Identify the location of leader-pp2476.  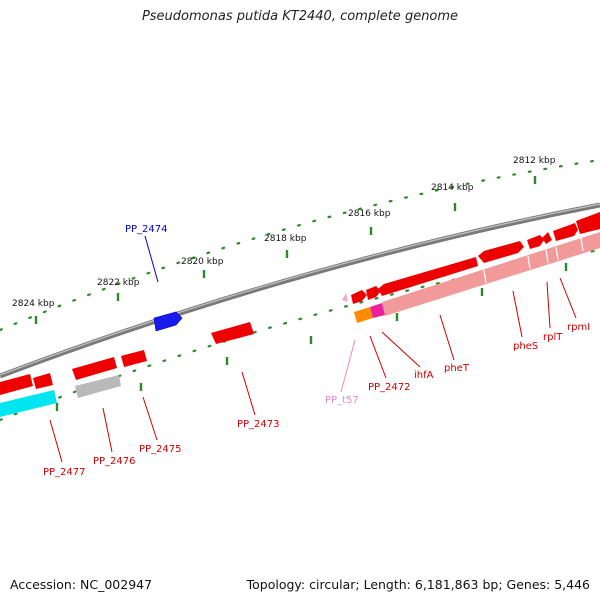
(107, 430).